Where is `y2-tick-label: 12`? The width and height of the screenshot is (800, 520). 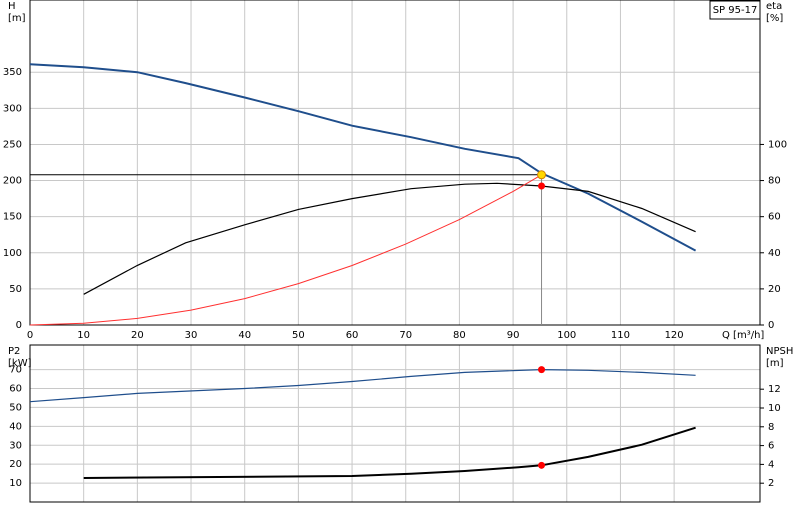
y2-tick-label: 12 is located at coordinates (774, 389).